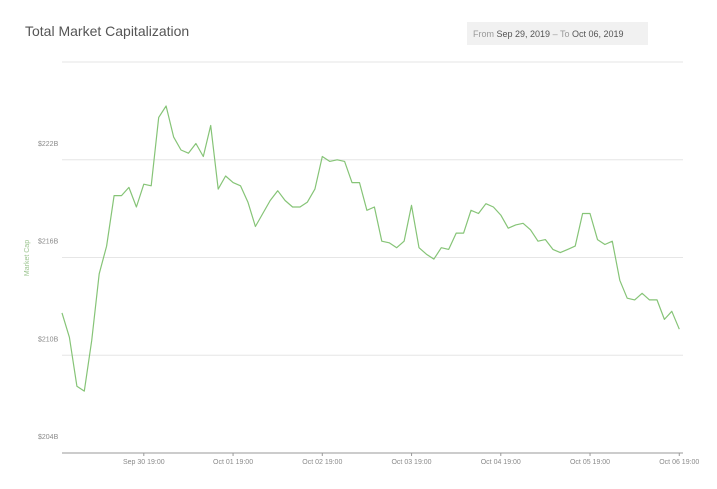 The width and height of the screenshot is (717, 489). I want to click on x-tick-label: Sep 30 19:00, so click(144, 462).